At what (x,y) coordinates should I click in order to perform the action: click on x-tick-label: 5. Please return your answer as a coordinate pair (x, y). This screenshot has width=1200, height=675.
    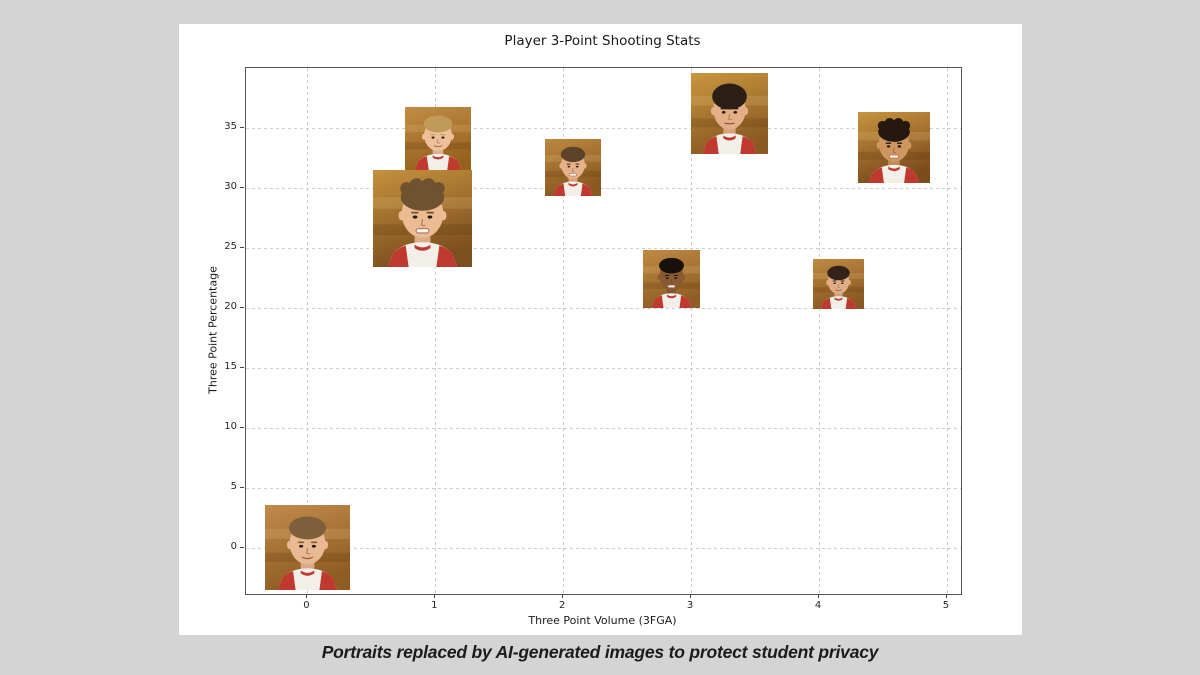
    Looking at the image, I should click on (946, 605).